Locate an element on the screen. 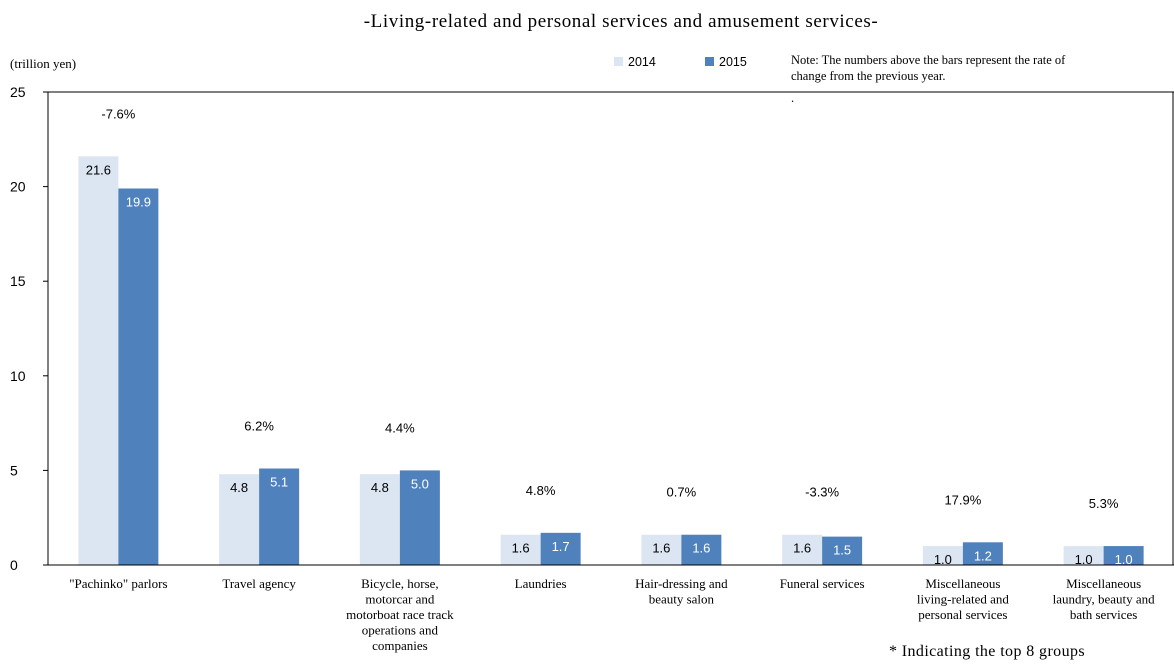  legend-swatch-2014 is located at coordinates (618, 61).